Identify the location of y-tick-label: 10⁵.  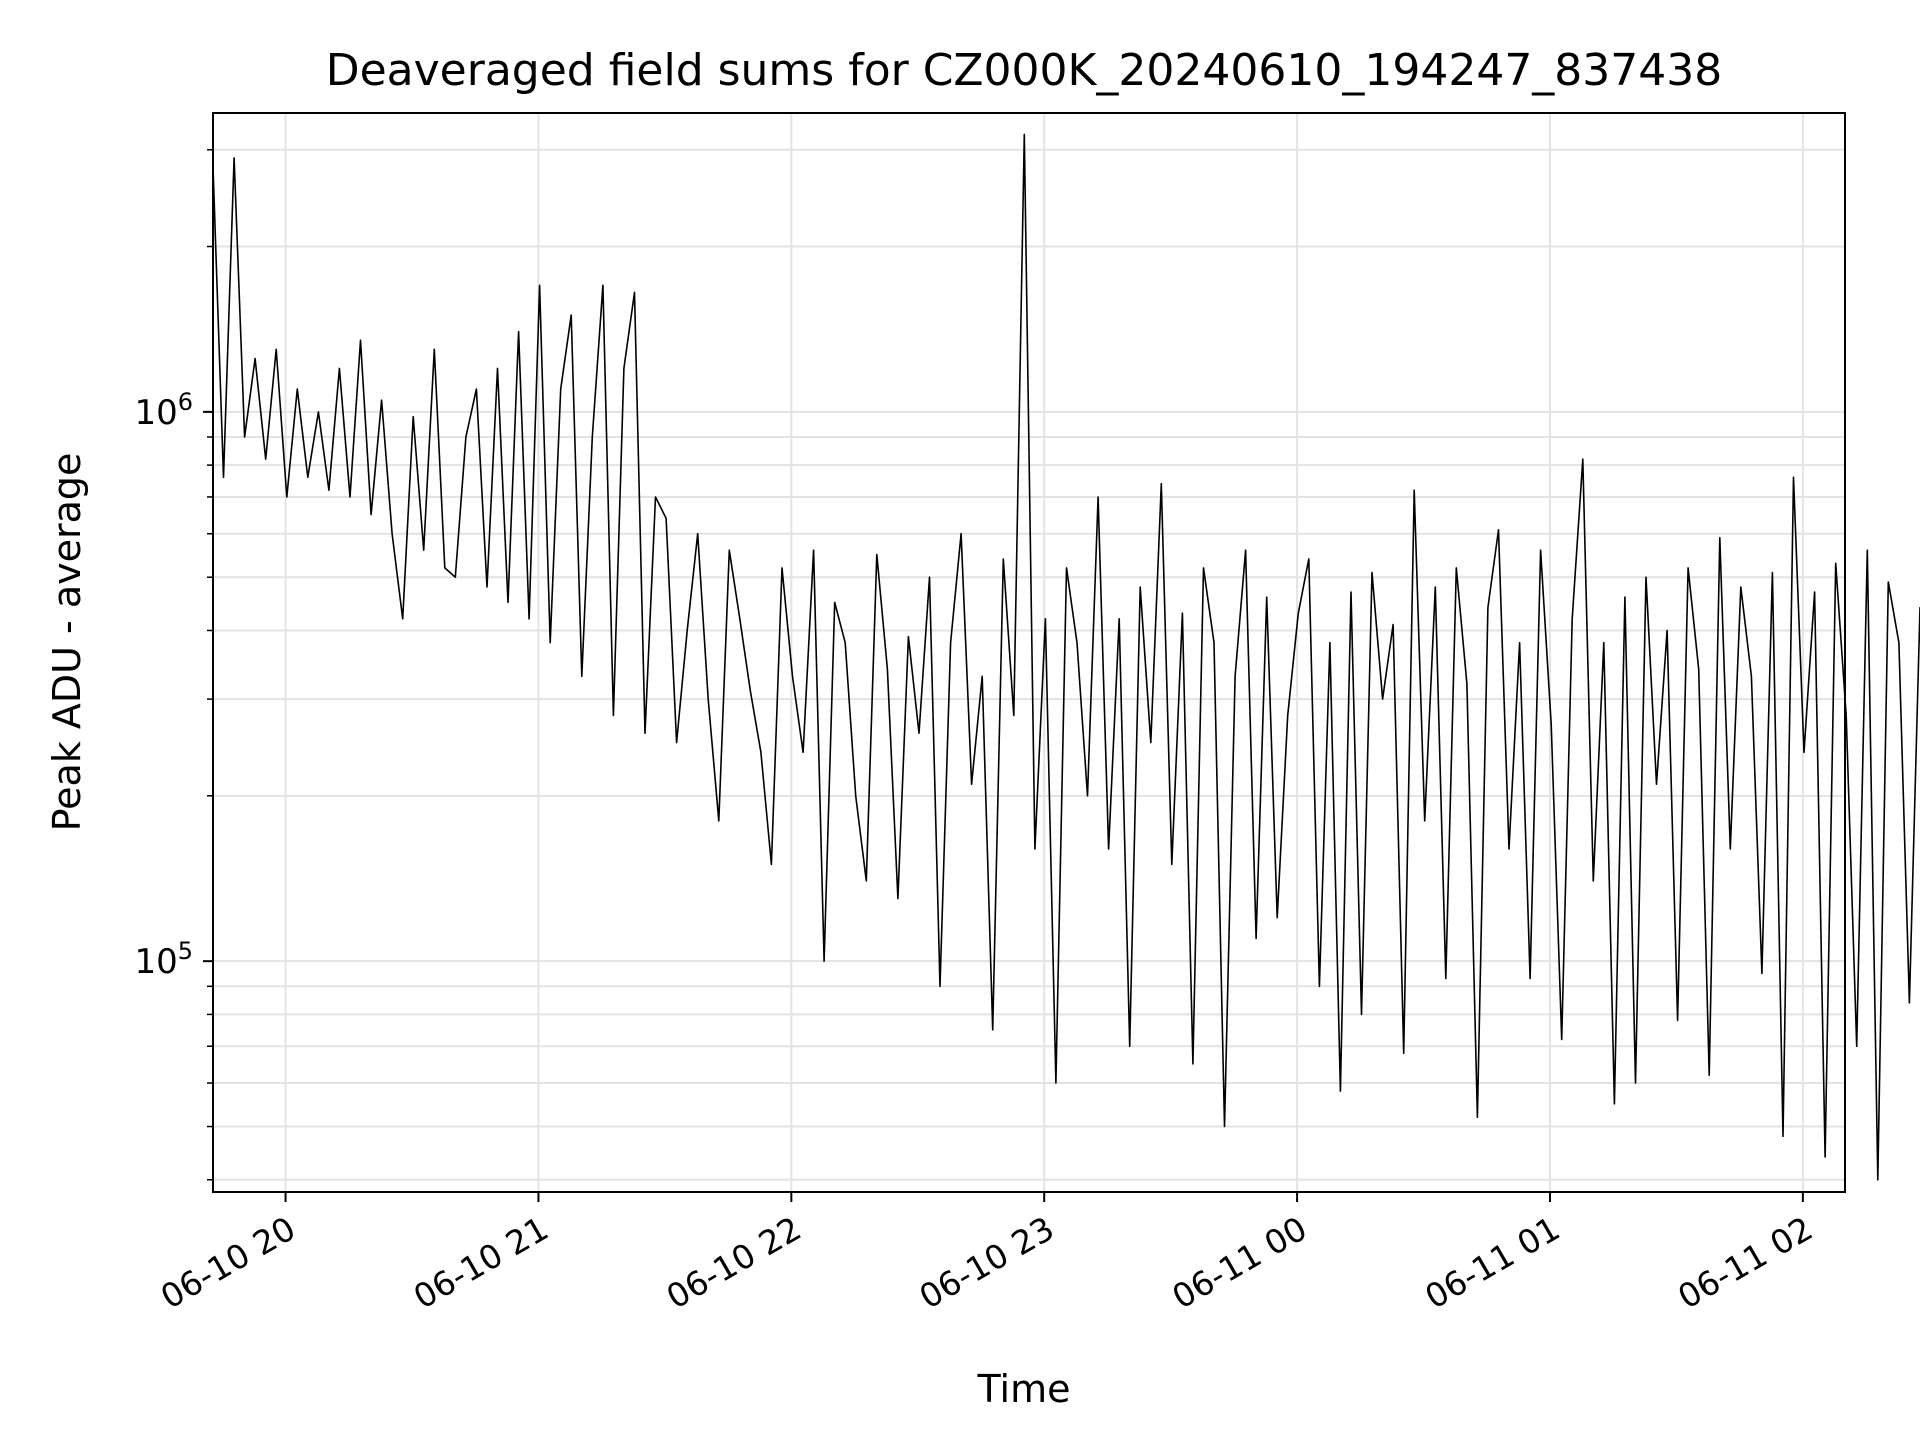
(163, 959).